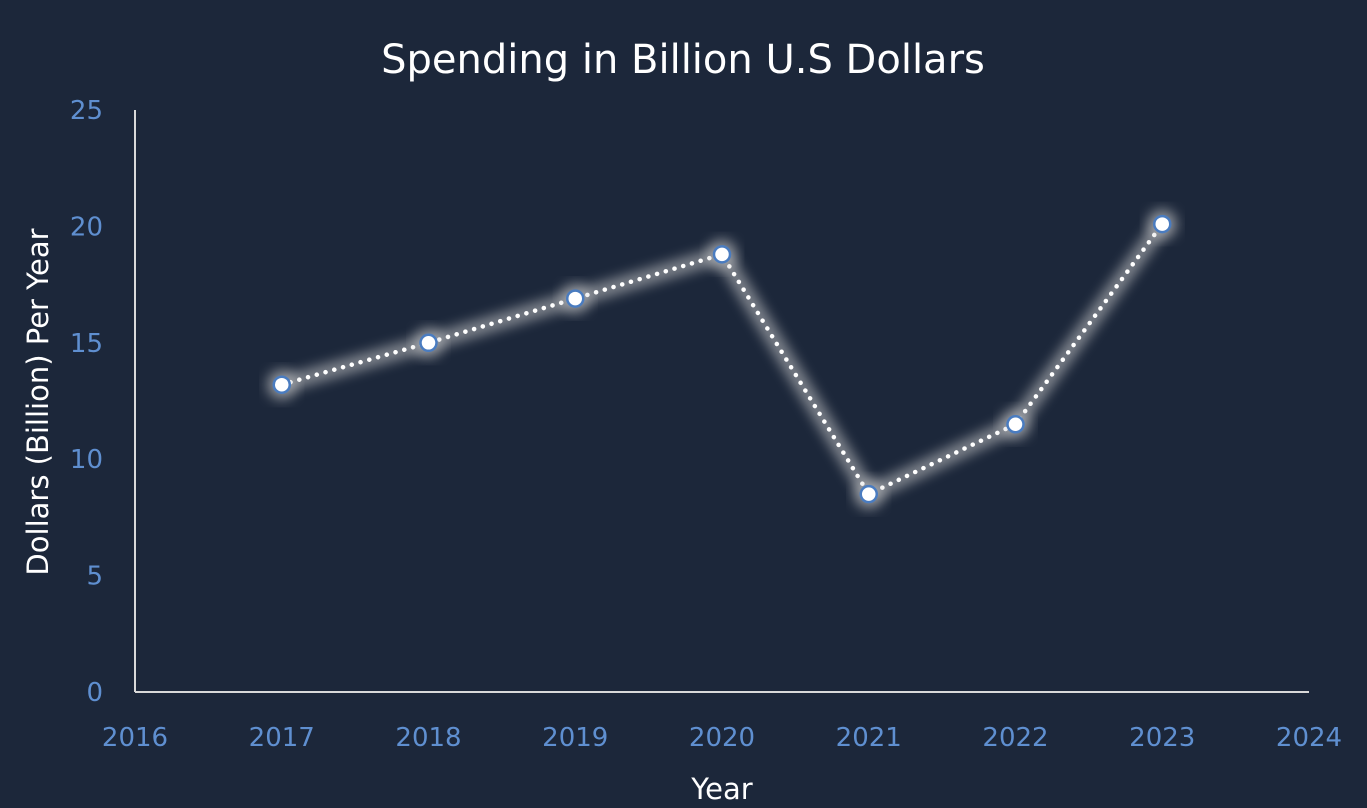 The height and width of the screenshot is (808, 1367). What do you see at coordinates (428, 738) in the screenshot?
I see `x-tick-label: 2018` at bounding box center [428, 738].